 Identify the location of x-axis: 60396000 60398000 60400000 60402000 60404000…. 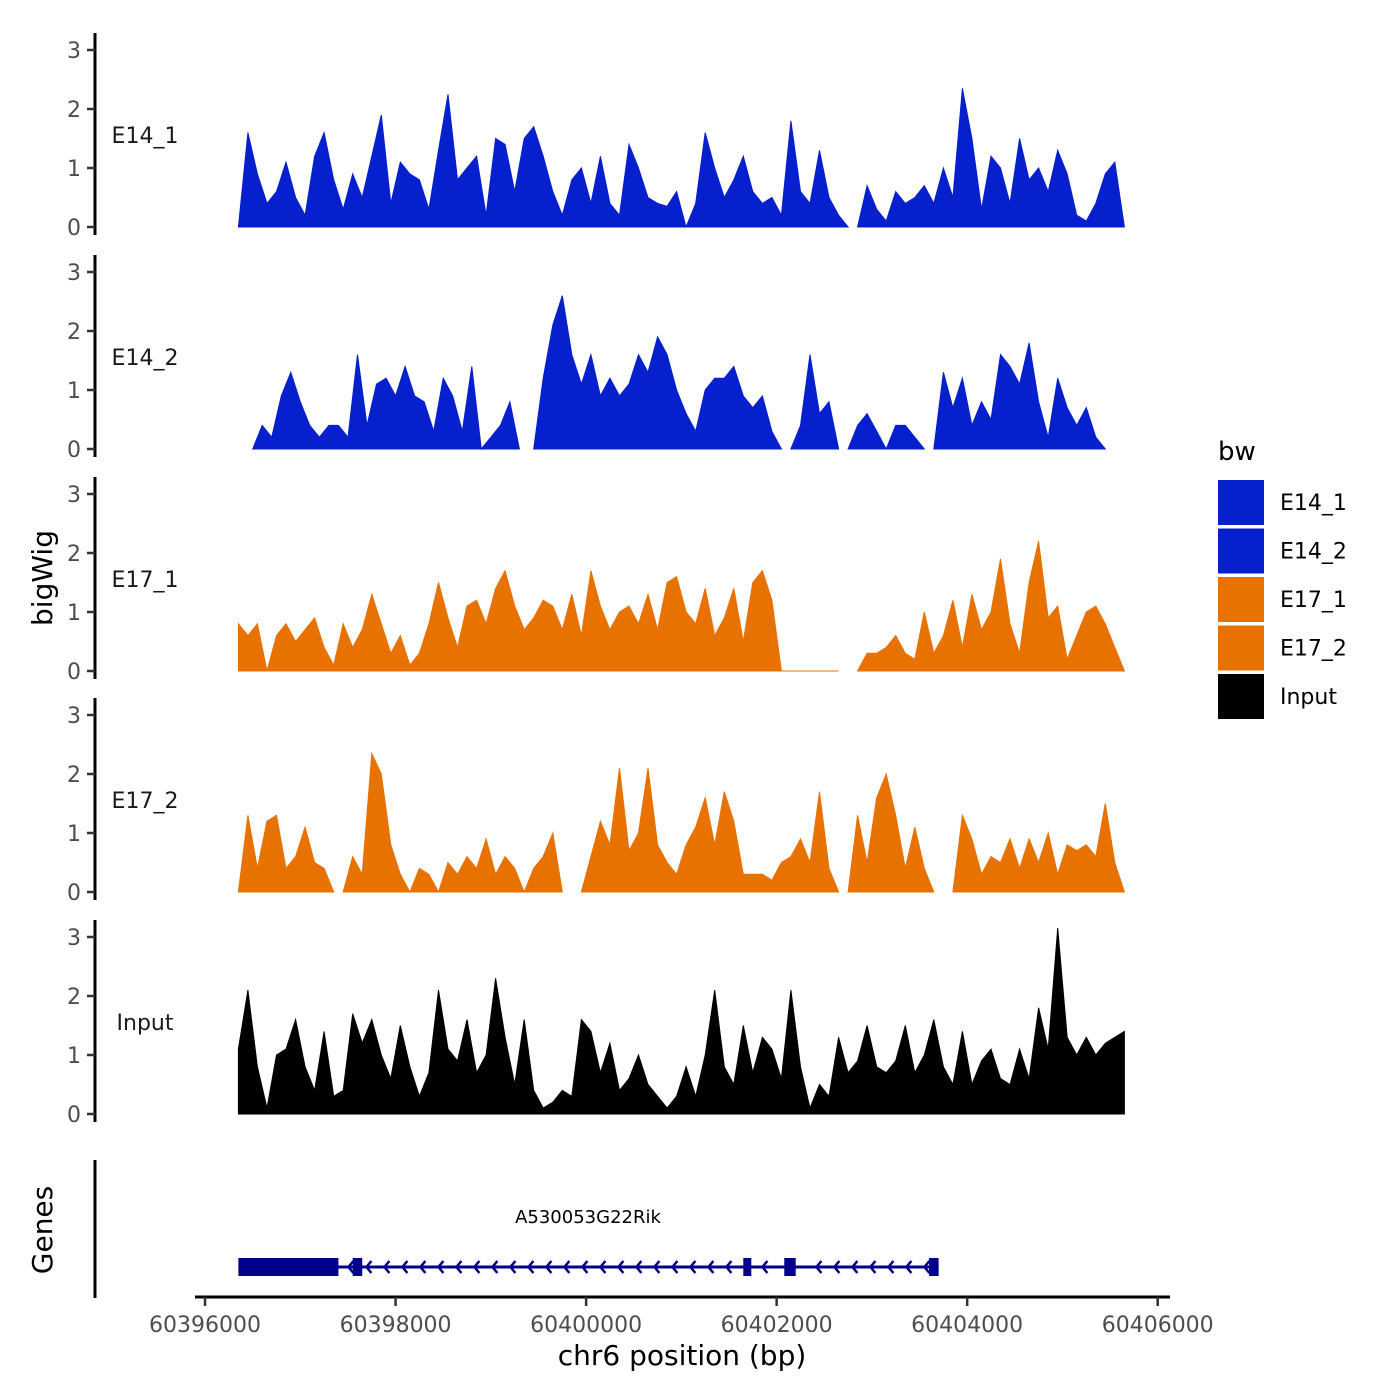
(681, 1316).